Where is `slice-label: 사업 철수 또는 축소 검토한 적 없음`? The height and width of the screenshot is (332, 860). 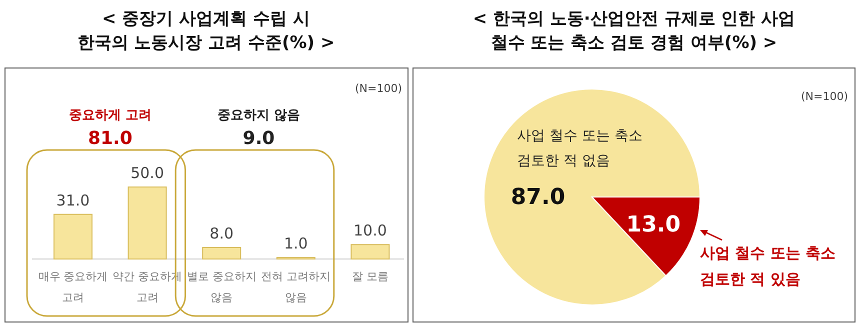
slice-label: 사업 철수 또는 축소 검토한 적 없음 is located at coordinates (579, 148).